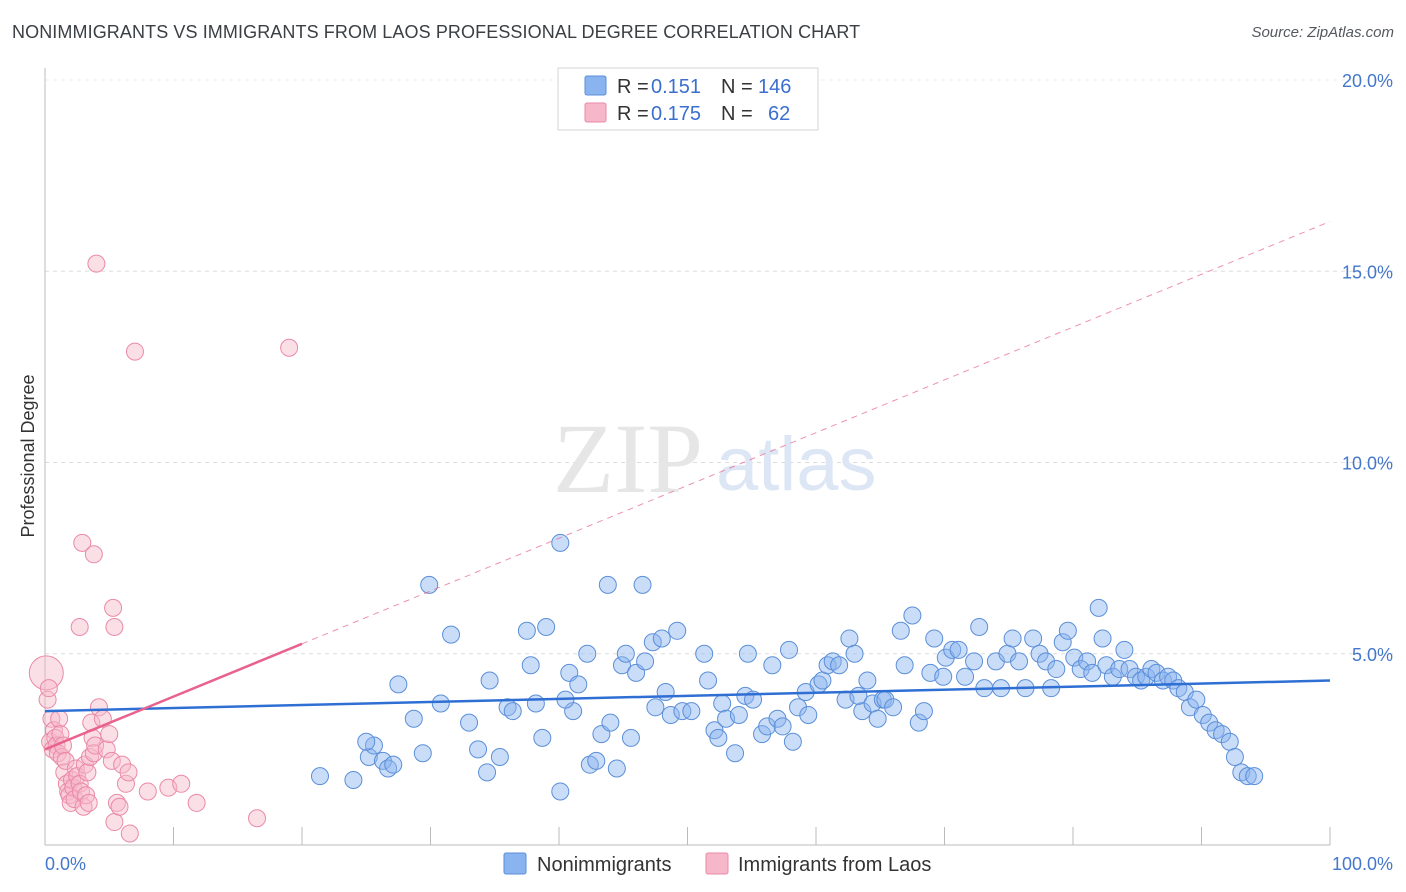 Image resolution: width=1406 pixels, height=892 pixels. I want to click on bottom-legend-swatch-nonimmigrants, so click(515, 863).